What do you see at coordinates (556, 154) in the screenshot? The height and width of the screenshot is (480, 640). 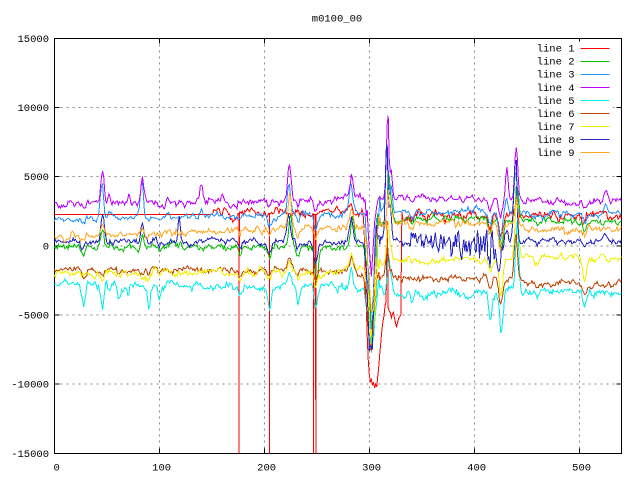 I see `svg-text: line 9` at bounding box center [556, 154].